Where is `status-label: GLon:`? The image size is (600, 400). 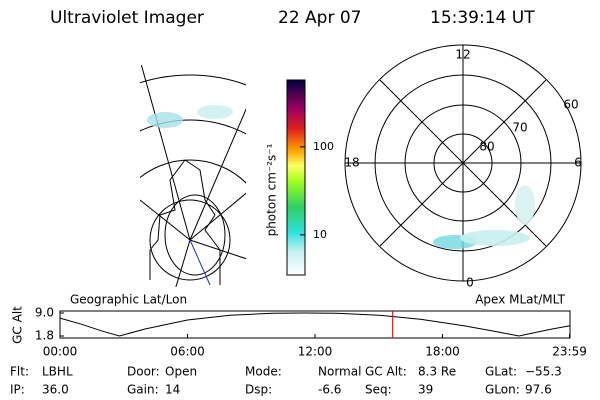
status-label: GLon: is located at coordinates (502, 390).